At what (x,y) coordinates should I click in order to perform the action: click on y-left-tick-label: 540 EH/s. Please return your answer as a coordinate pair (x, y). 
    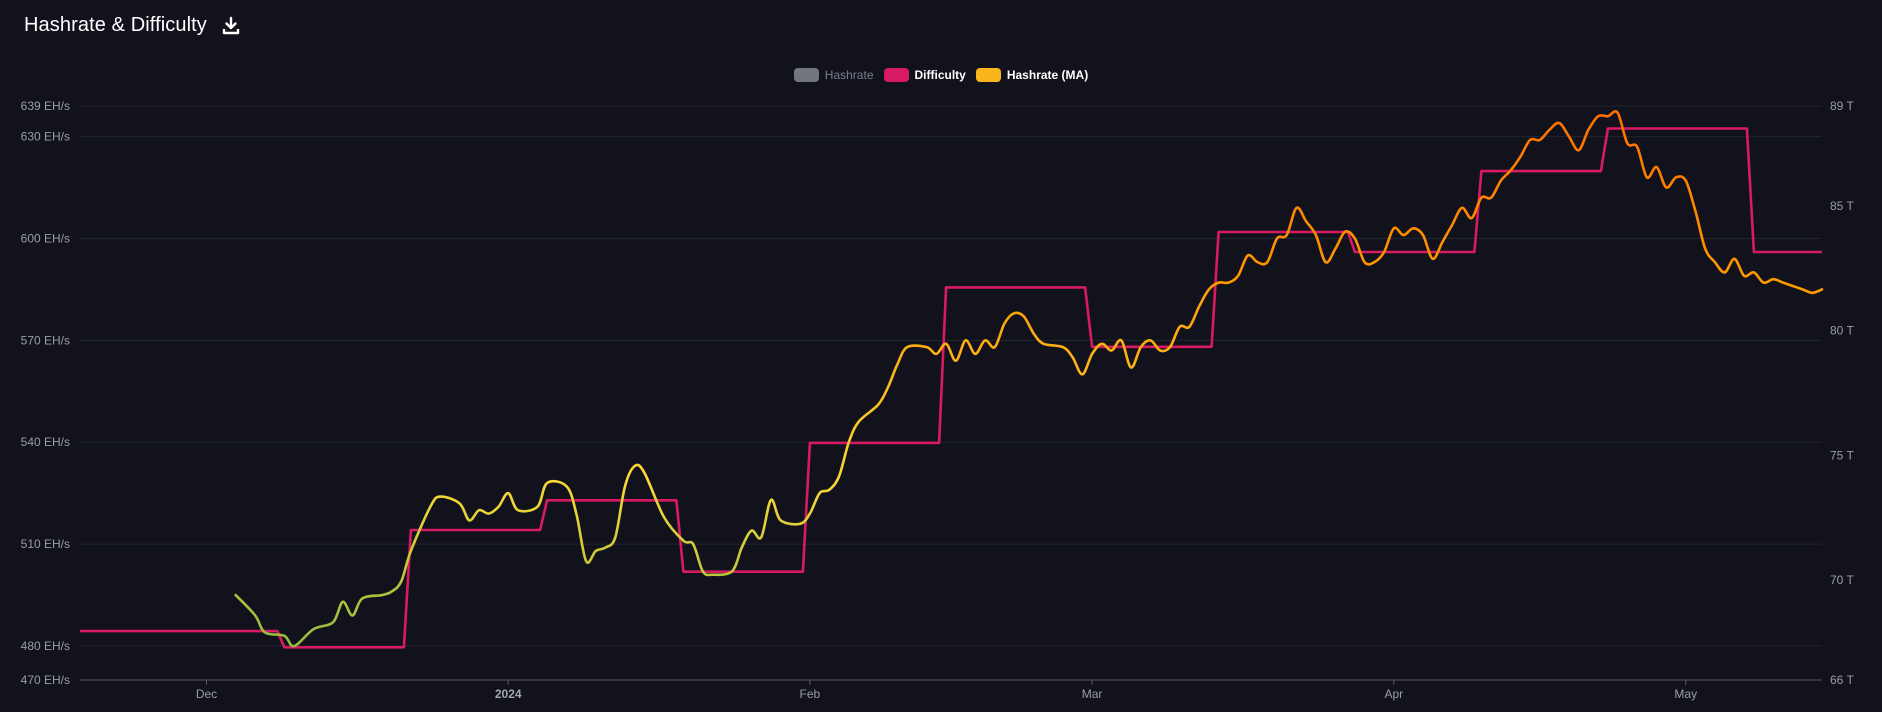
    Looking at the image, I should click on (45, 442).